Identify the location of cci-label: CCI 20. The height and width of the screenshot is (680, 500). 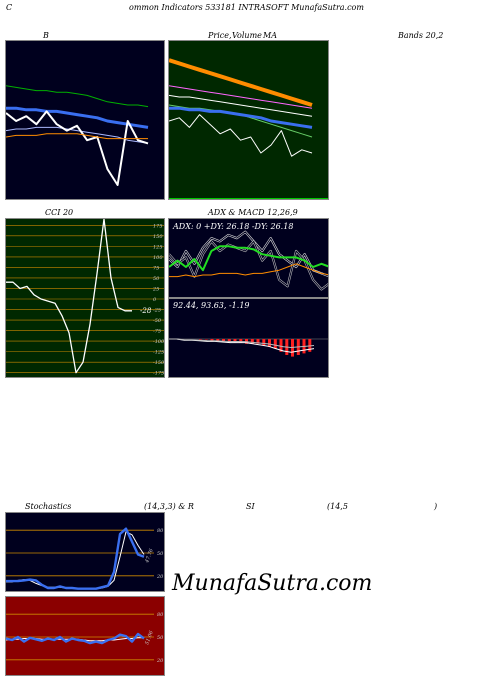
(59, 212).